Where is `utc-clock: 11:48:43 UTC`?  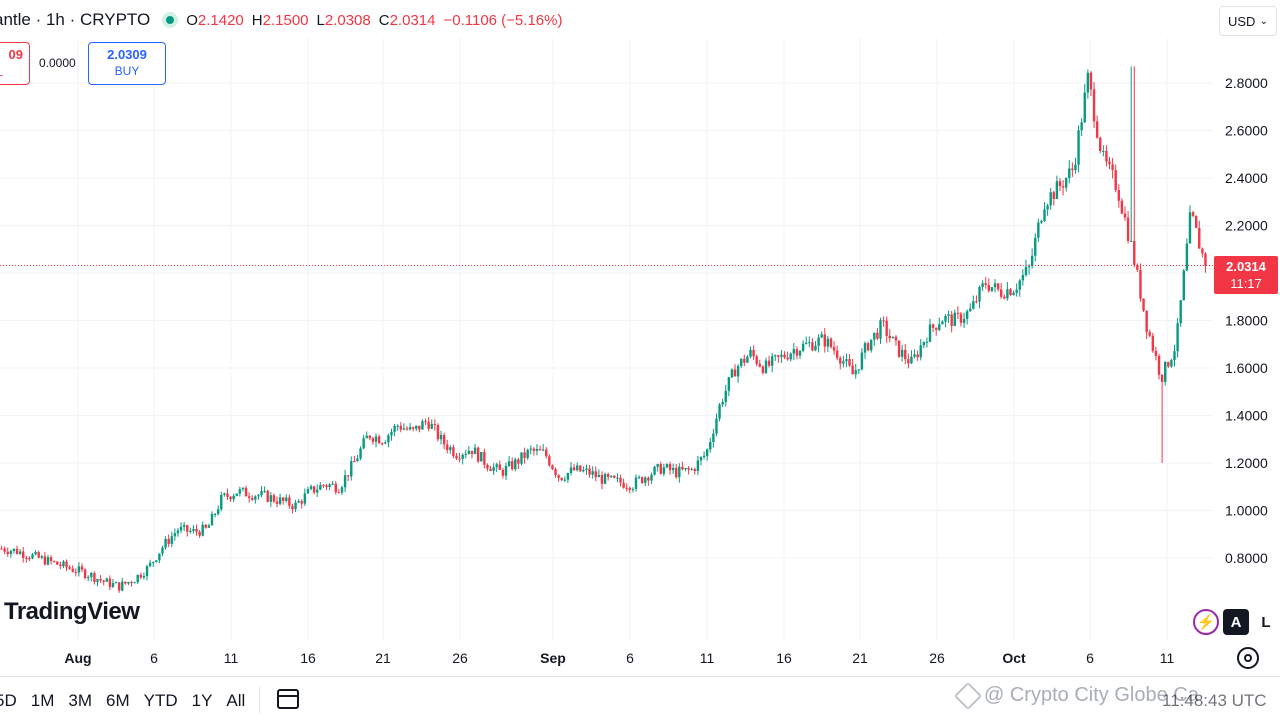
utc-clock: 11:48:43 UTC is located at coordinates (1214, 700).